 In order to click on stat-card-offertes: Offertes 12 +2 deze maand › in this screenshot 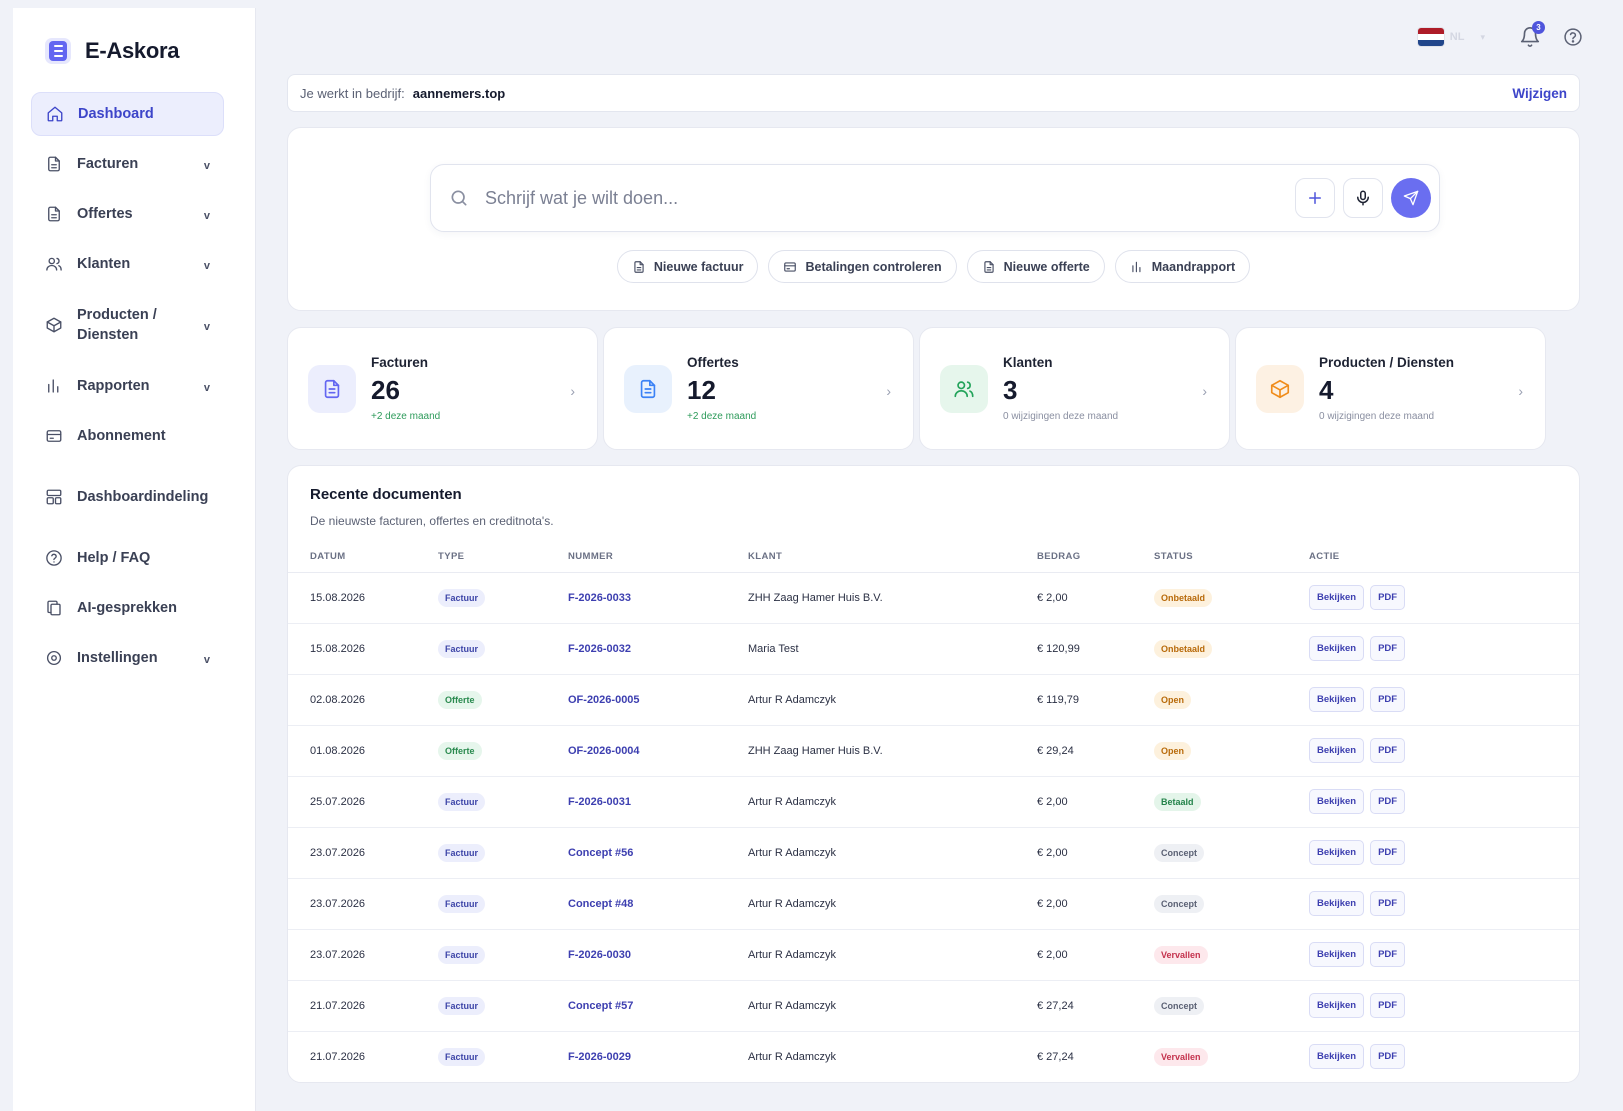, I will do `click(758, 388)`.